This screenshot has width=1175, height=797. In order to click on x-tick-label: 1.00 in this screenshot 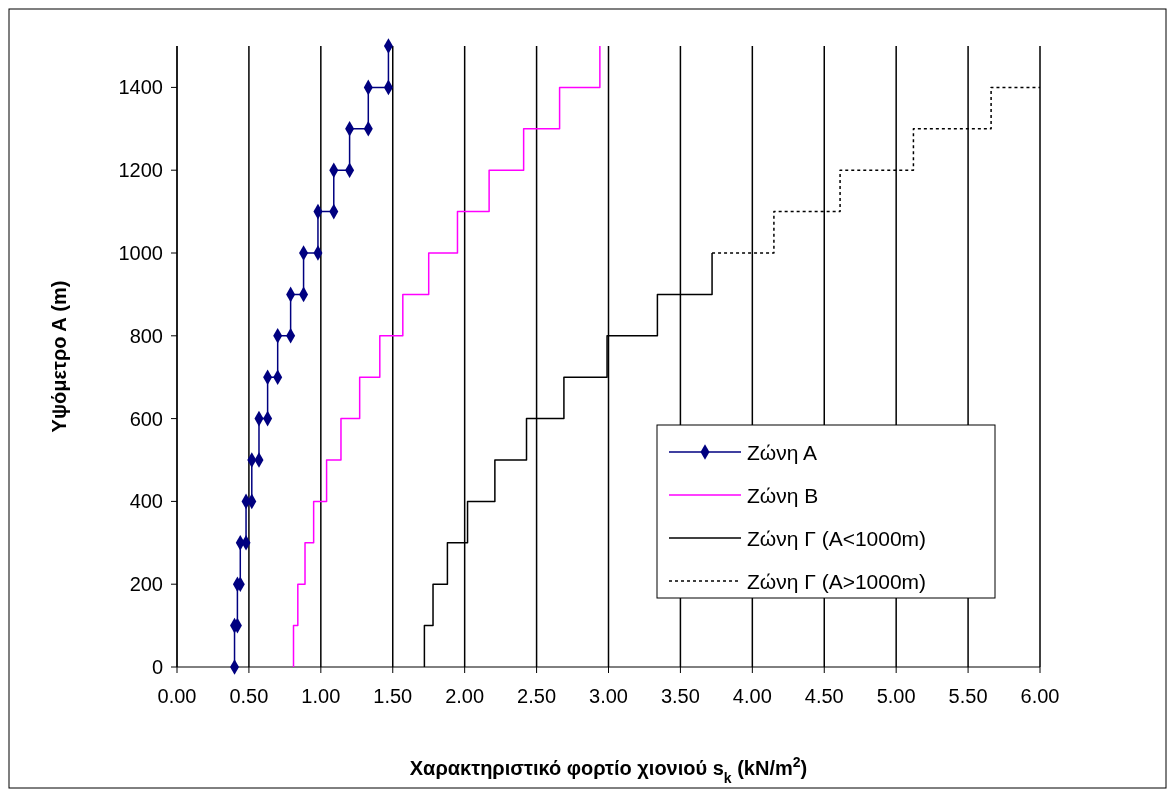, I will do `click(321, 696)`.